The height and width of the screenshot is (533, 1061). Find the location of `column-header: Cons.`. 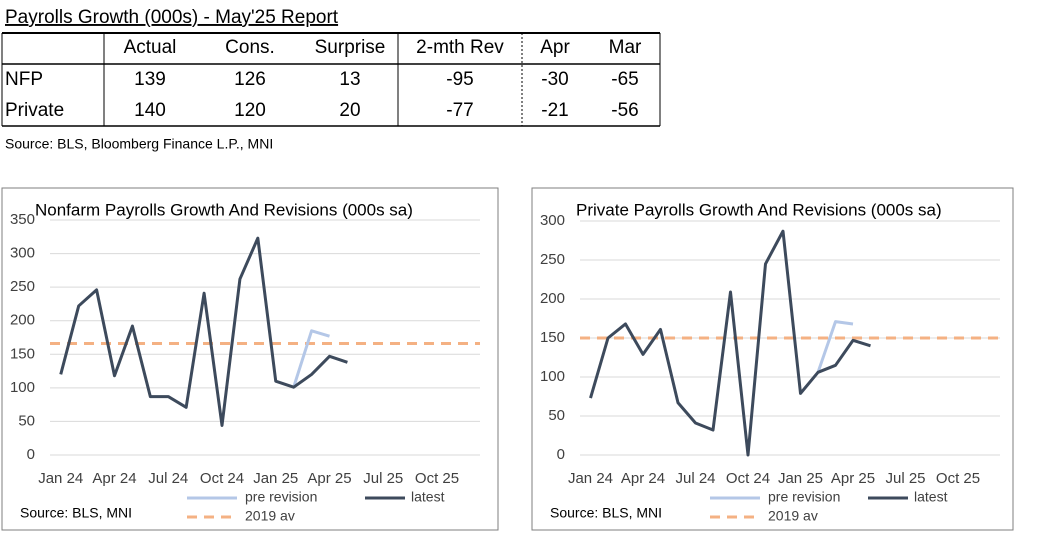

column-header: Cons. is located at coordinates (250, 47).